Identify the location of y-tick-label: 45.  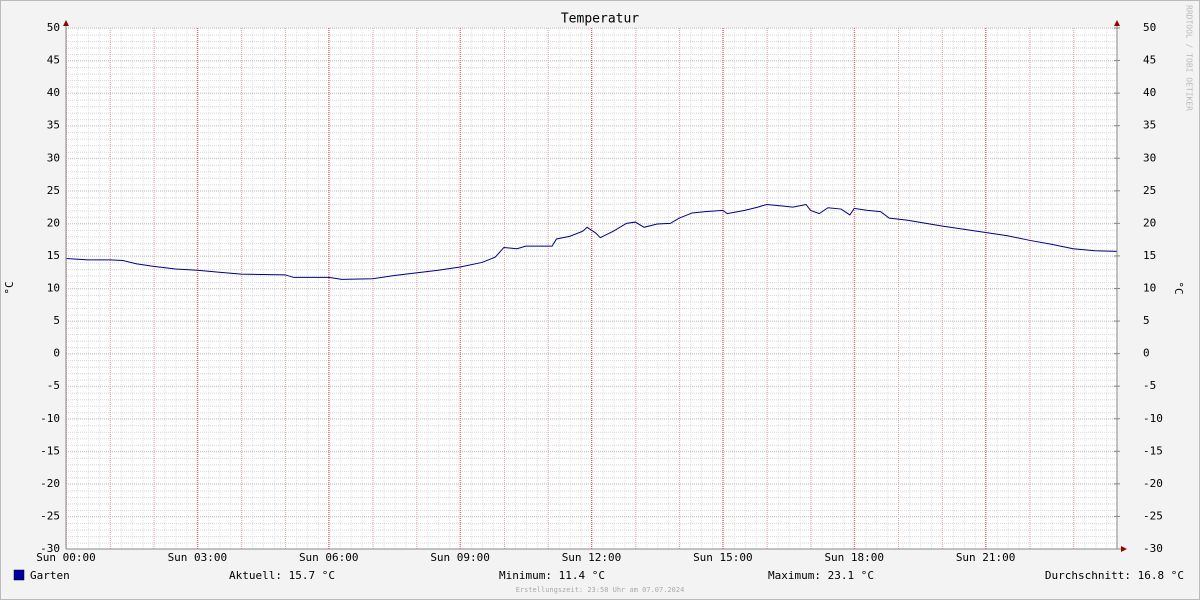
(53, 60).